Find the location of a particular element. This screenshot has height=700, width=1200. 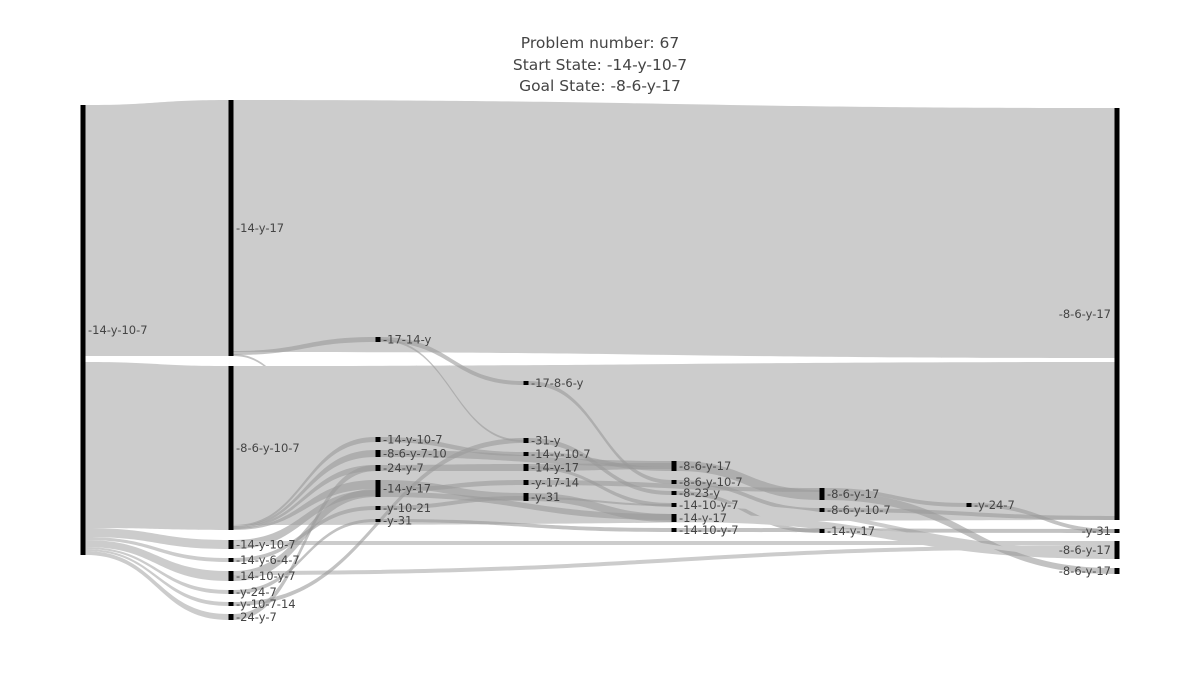

sankey-node-label: -14-10-y-7 is located at coordinates (266, 576).